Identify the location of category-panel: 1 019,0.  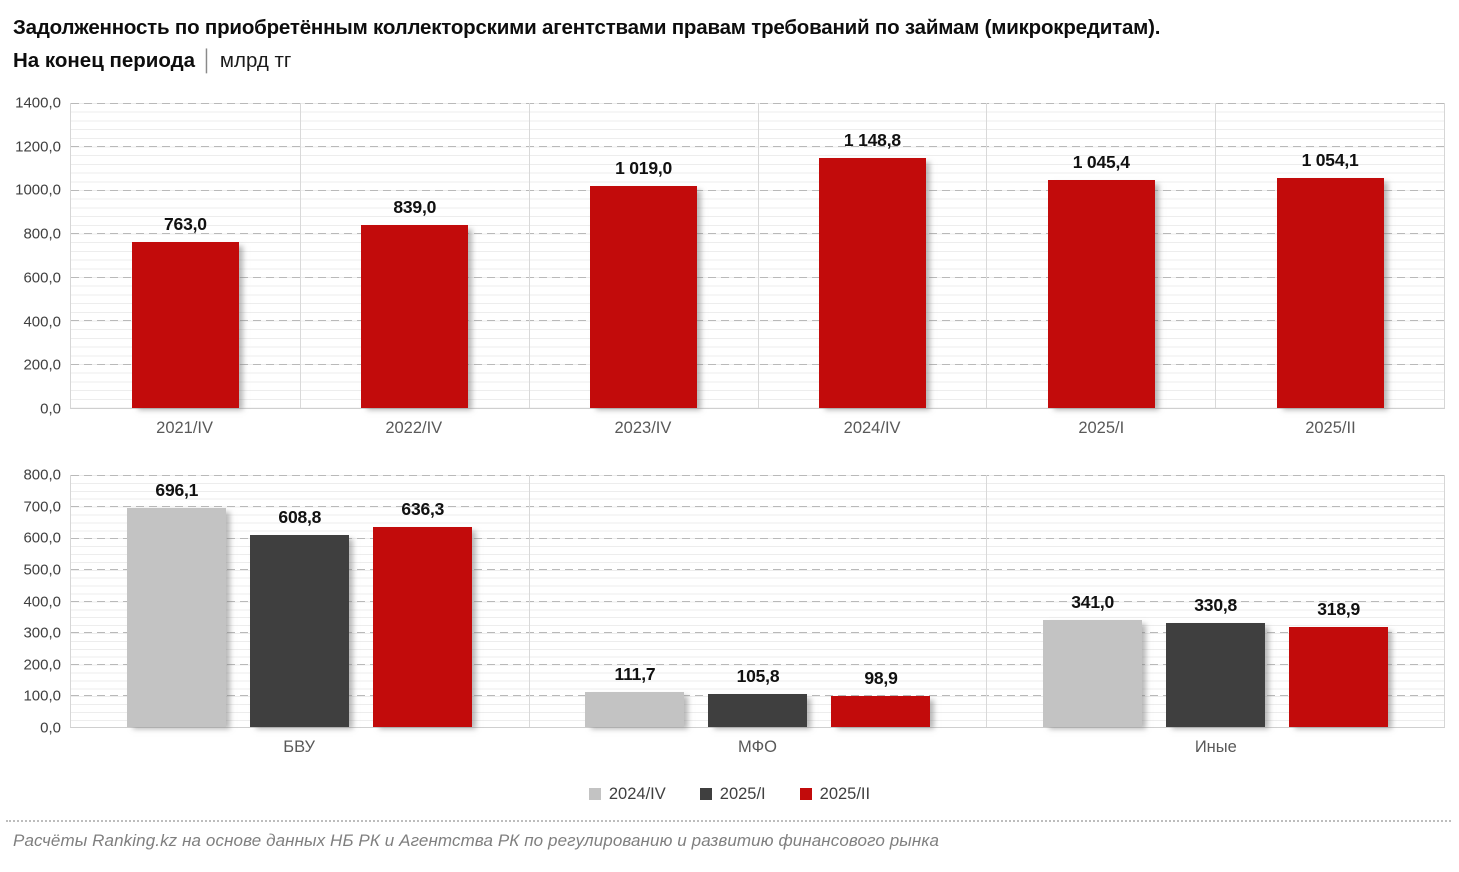
(643, 255).